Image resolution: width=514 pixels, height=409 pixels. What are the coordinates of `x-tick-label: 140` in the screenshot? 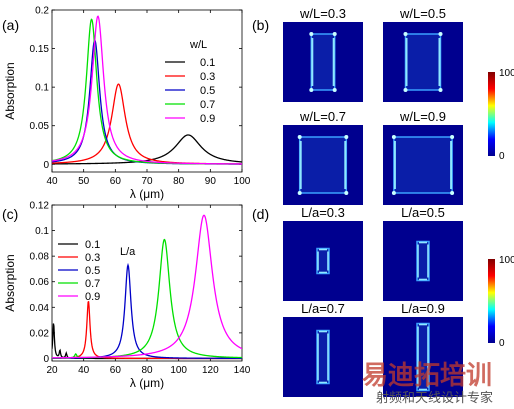 It's located at (242, 370).